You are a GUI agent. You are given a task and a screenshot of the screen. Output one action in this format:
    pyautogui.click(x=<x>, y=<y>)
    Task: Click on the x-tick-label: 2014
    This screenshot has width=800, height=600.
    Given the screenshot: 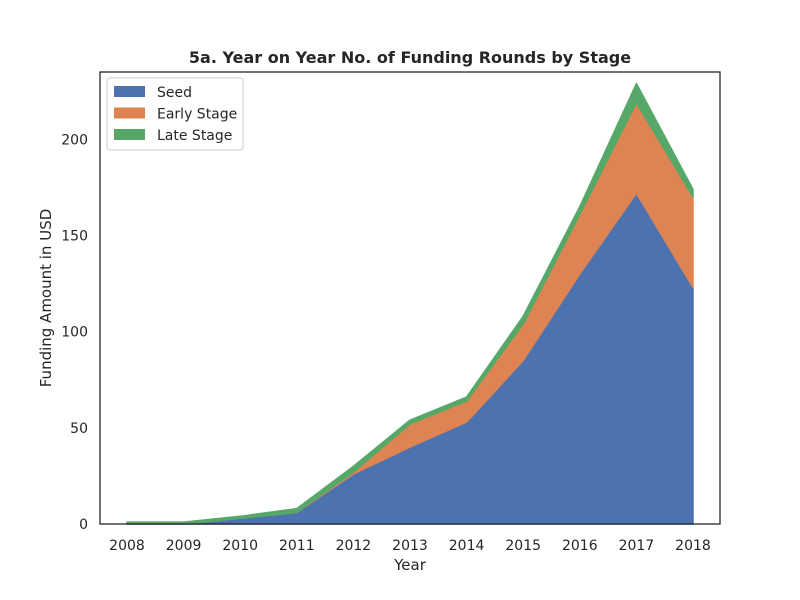 What is the action you would take?
    pyautogui.click(x=467, y=546)
    